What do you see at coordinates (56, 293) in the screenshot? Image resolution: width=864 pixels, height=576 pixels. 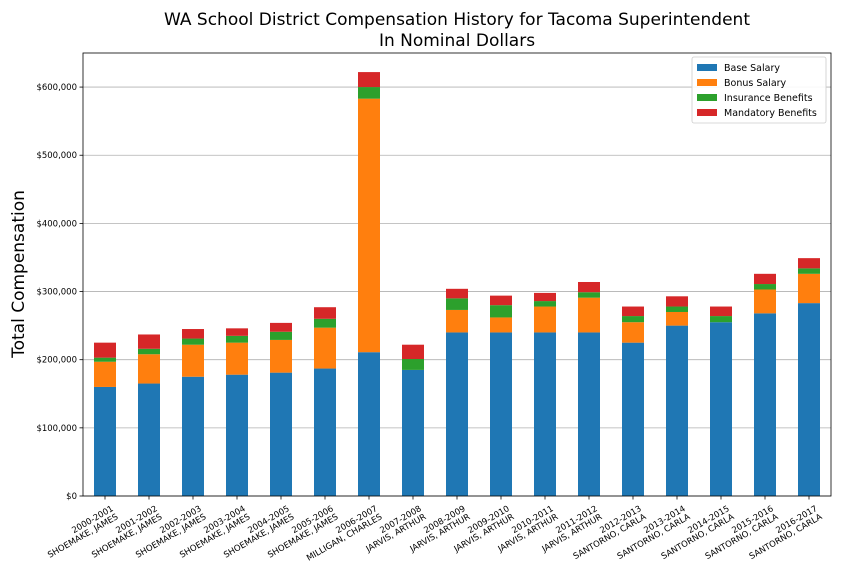 I see `y-tick-label: $300,000` at bounding box center [56, 293].